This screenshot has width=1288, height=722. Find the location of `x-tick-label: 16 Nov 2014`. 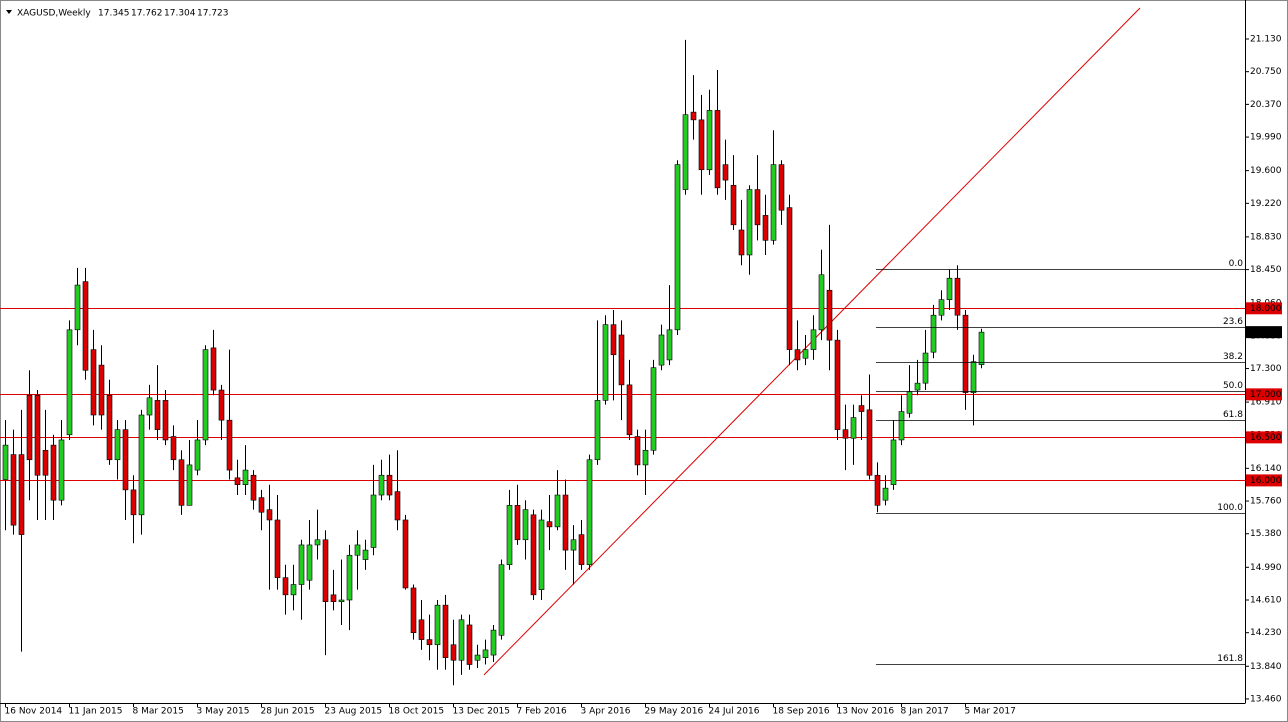

x-tick-label: 16 Nov 2014 is located at coordinates (34, 712).